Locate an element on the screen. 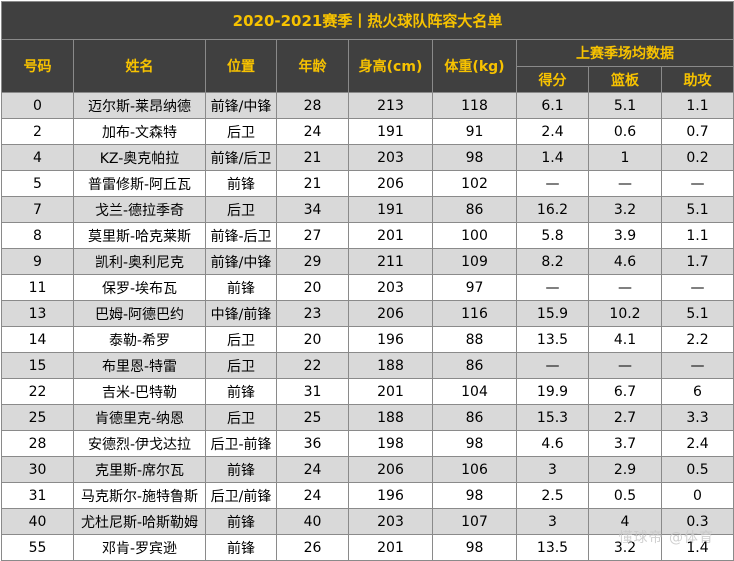  cell-weight: 100 is located at coordinates (474, 235).